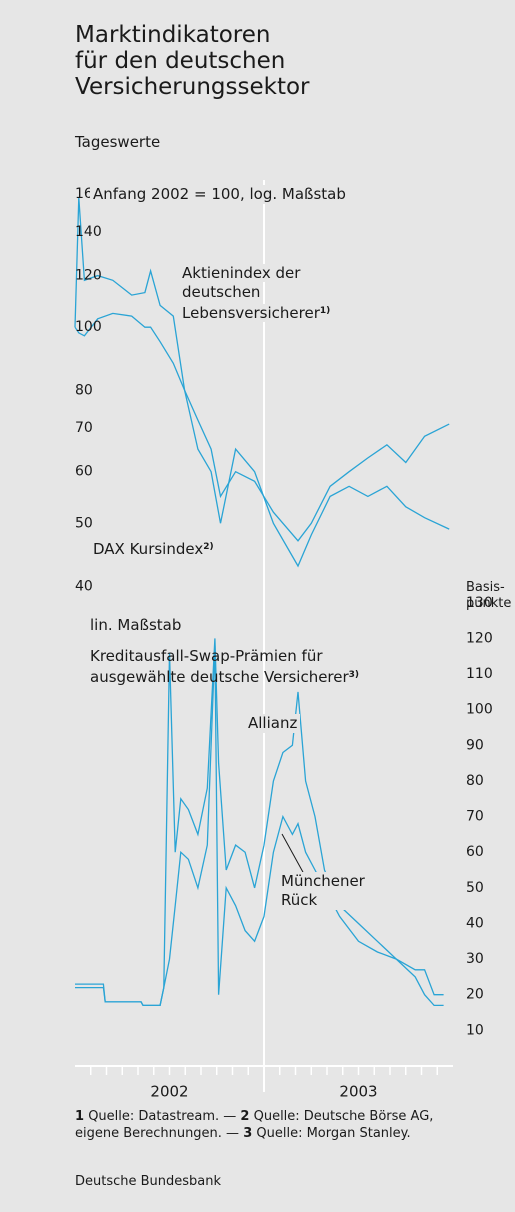  Describe the element at coordinates (208, 547) in the screenshot. I see `series-note: 2)` at that location.